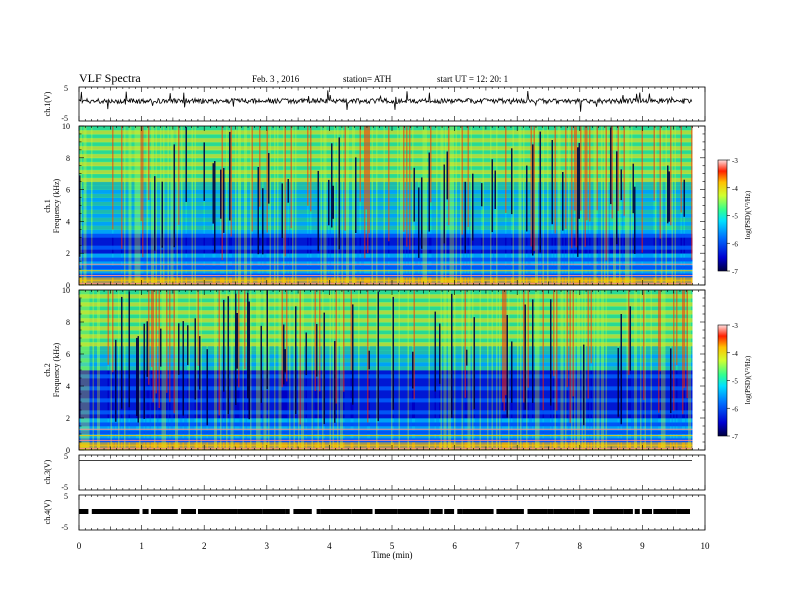 This screenshot has height=612, width=792. What do you see at coordinates (722, 380) in the screenshot?
I see `ch2-colorbar` at bounding box center [722, 380].